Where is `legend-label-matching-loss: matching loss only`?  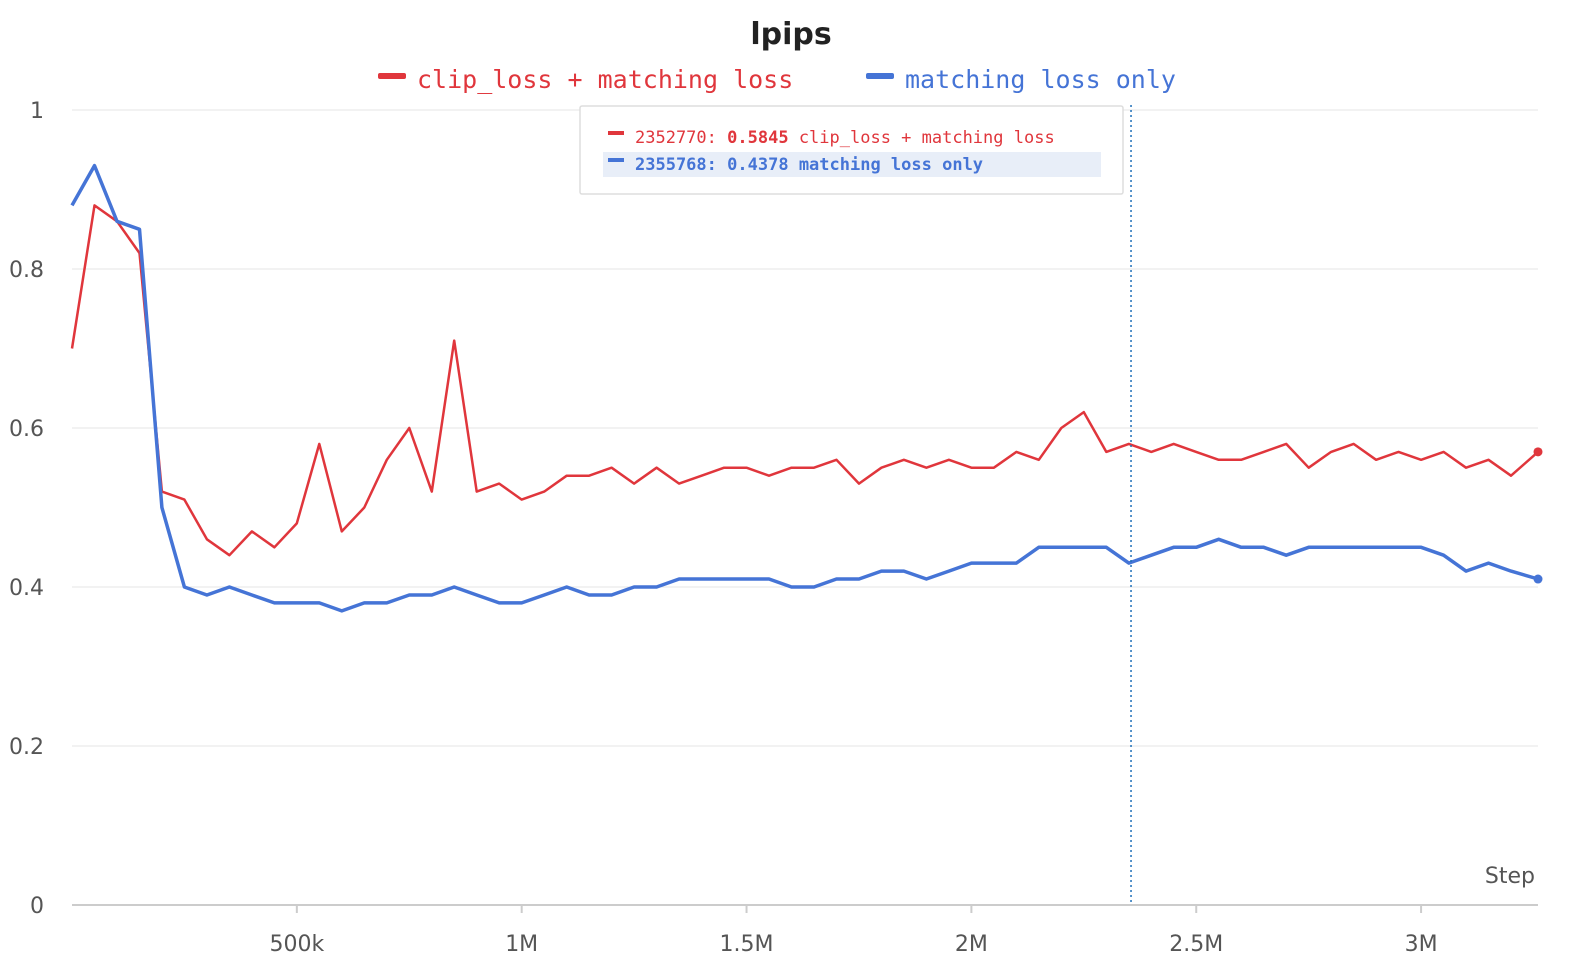
legend-label-matching-loss: matching loss only is located at coordinates (1040, 79).